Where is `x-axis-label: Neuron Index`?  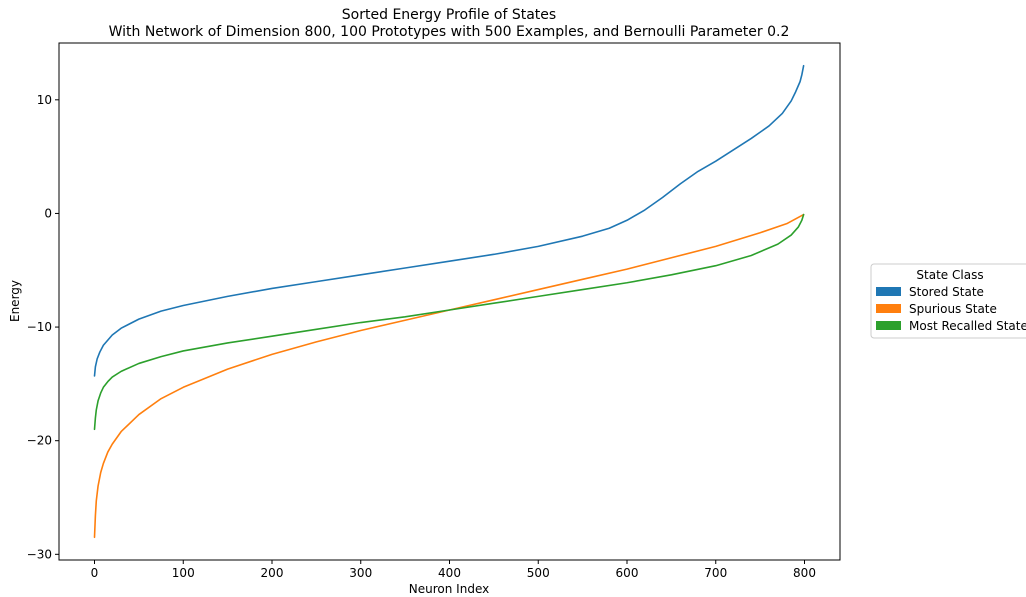
x-axis-label: Neuron Index is located at coordinates (449, 589).